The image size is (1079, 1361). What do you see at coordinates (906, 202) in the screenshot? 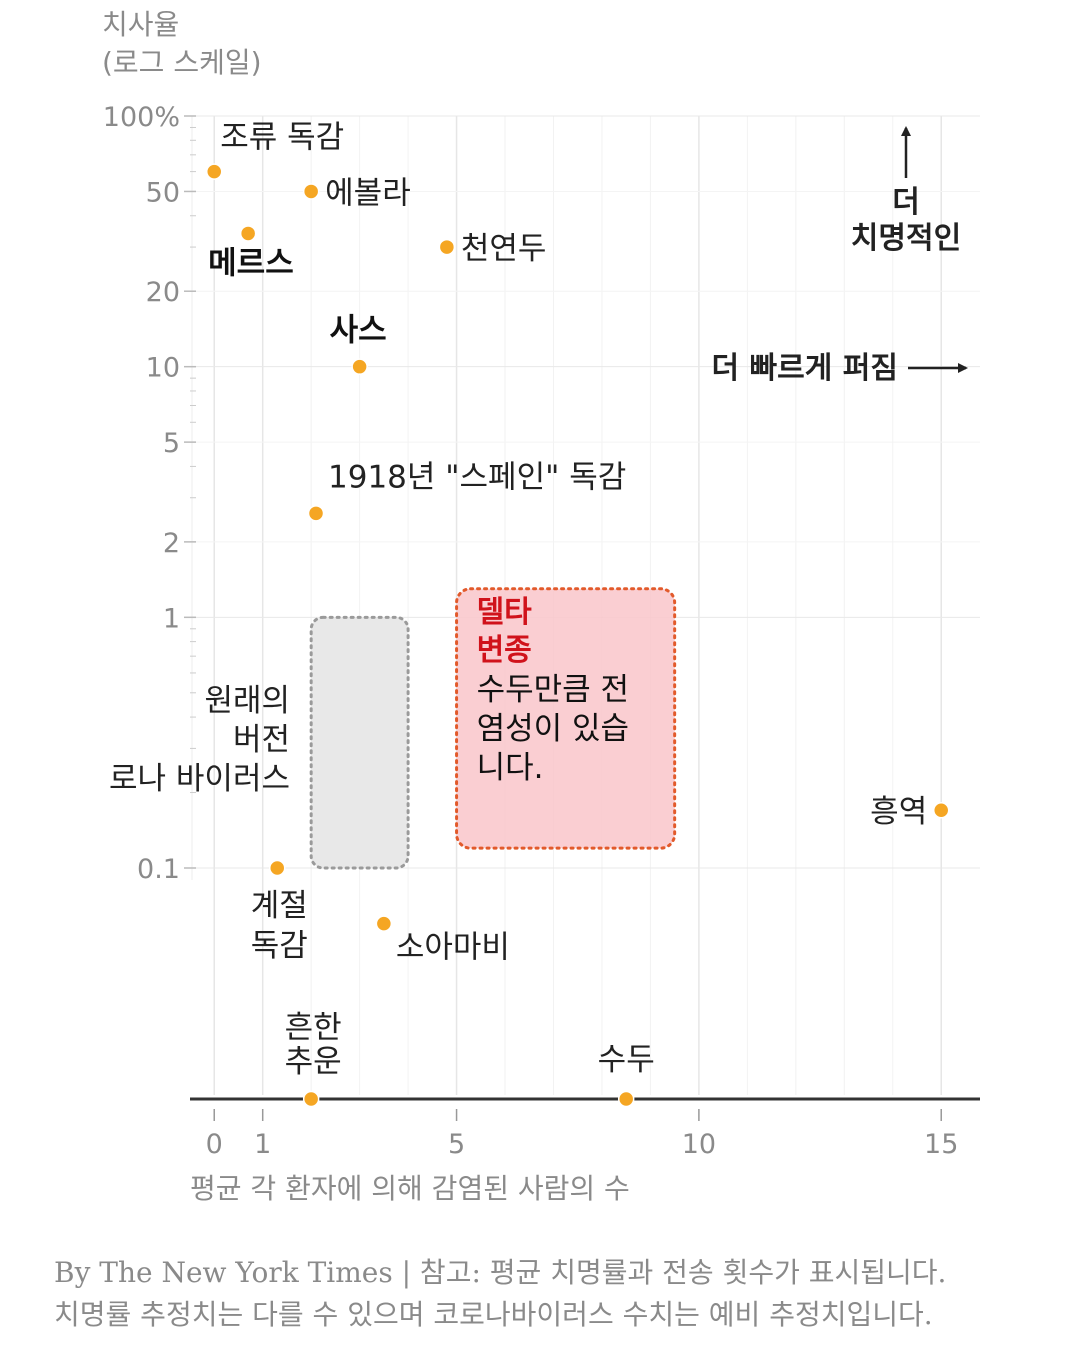
I see `deadlier-label: 더` at bounding box center [906, 202].